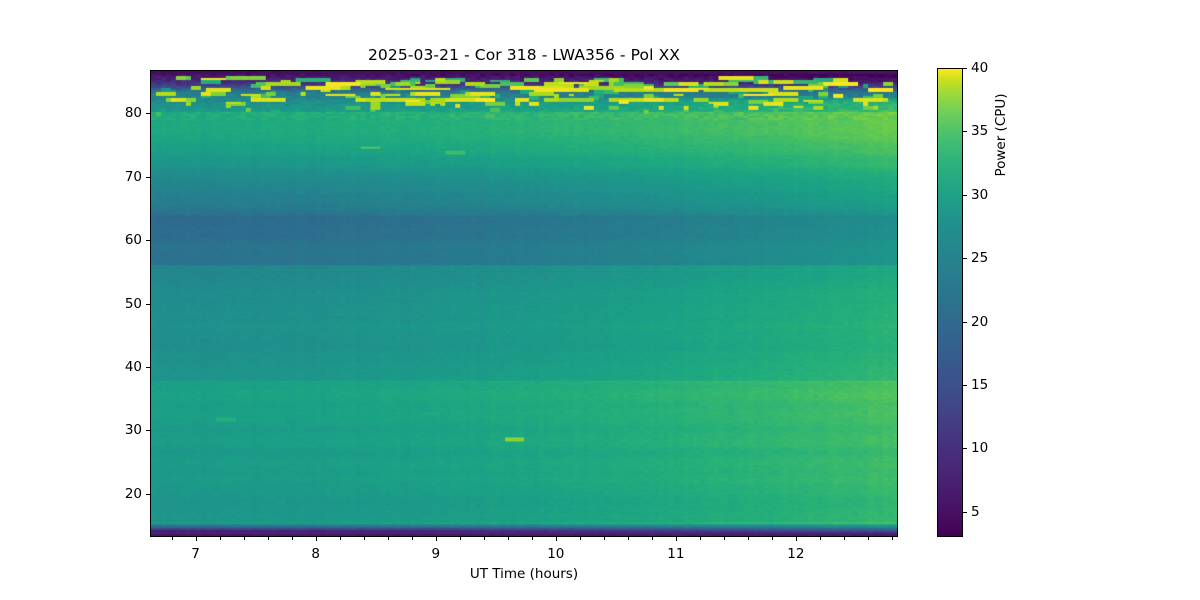  Describe the element at coordinates (133, 430) in the screenshot. I see `y-tick-label: 30` at that location.